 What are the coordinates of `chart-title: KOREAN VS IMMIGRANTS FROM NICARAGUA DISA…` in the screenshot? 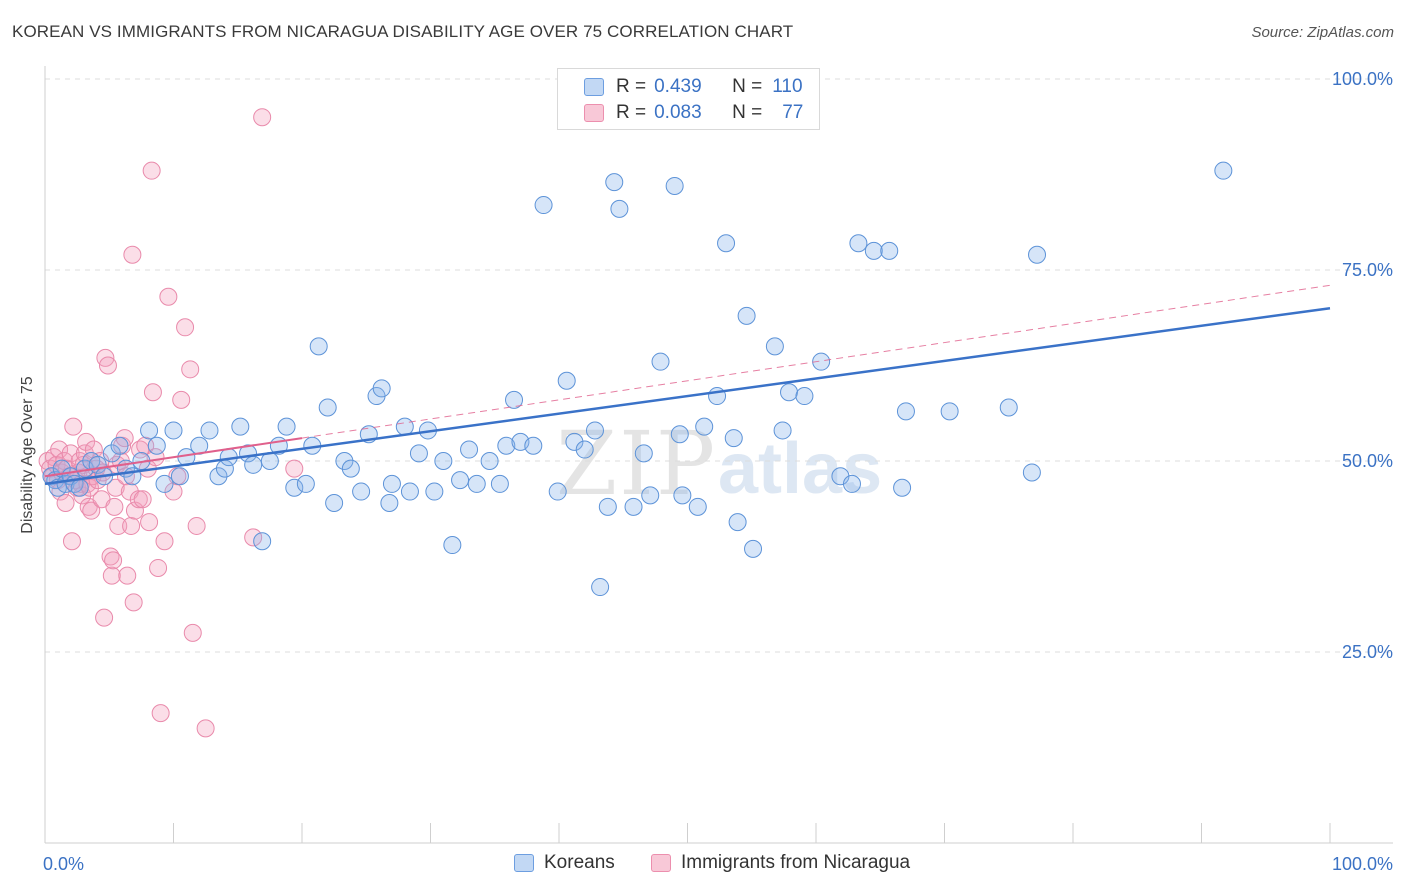 It's located at (403, 31).